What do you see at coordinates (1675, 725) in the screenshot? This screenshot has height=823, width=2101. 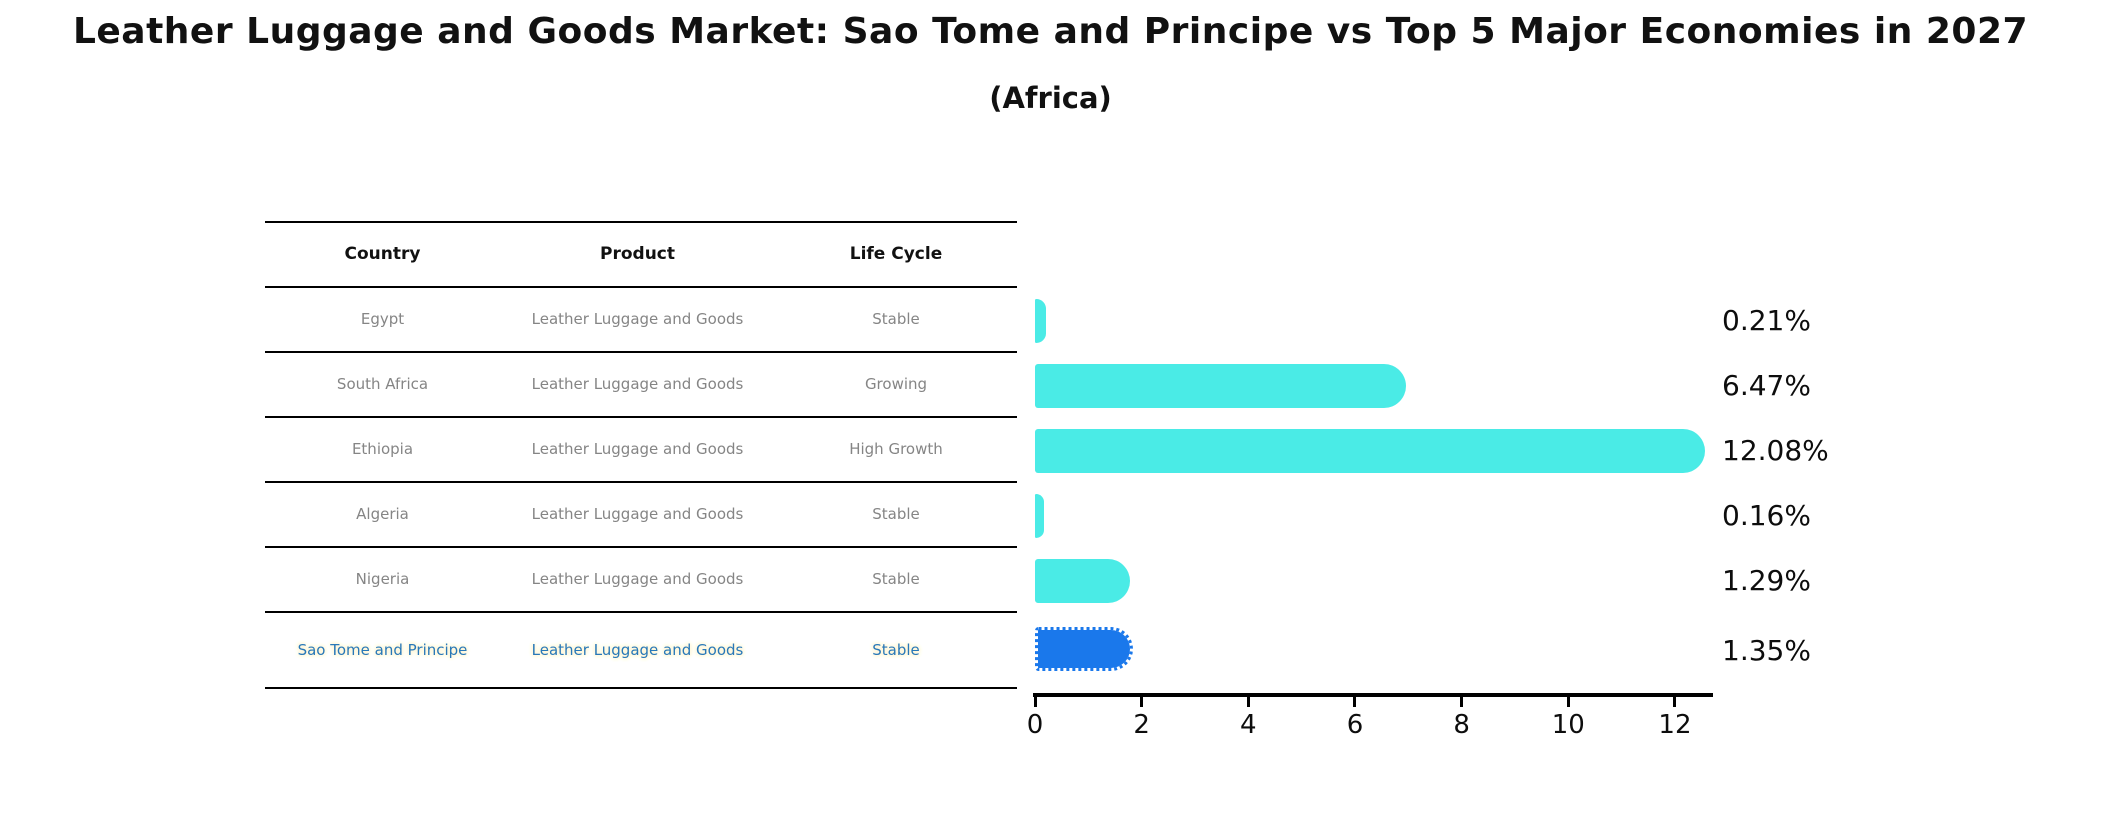 I see `x-axis-tick-label: 12` at bounding box center [1675, 725].